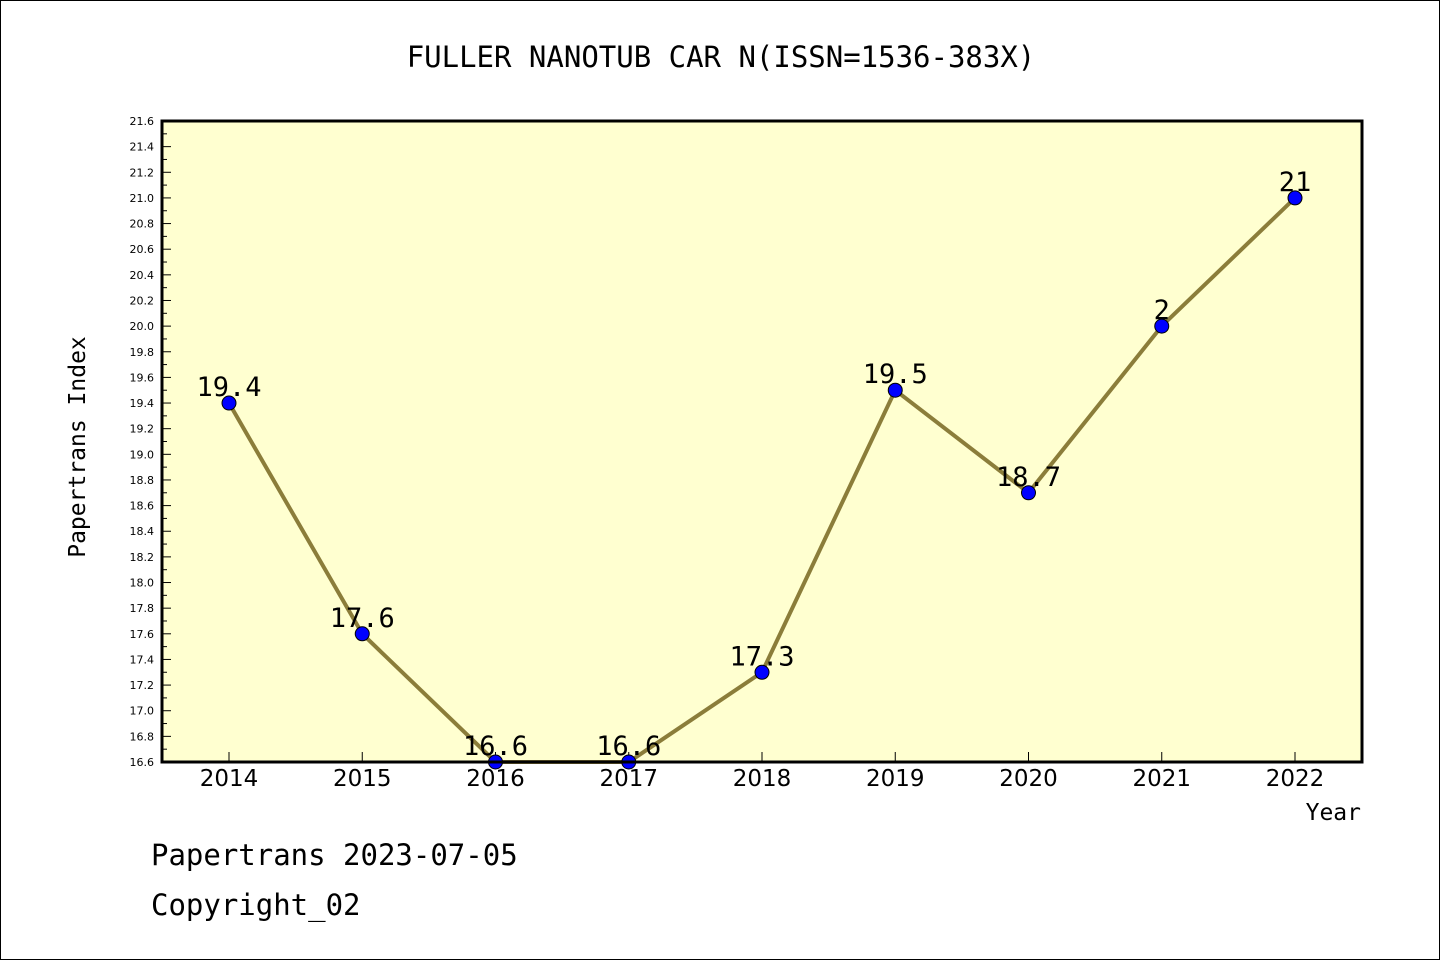 The image size is (1440, 961). I want to click on y-tick-label: 19.6, so click(142, 377).